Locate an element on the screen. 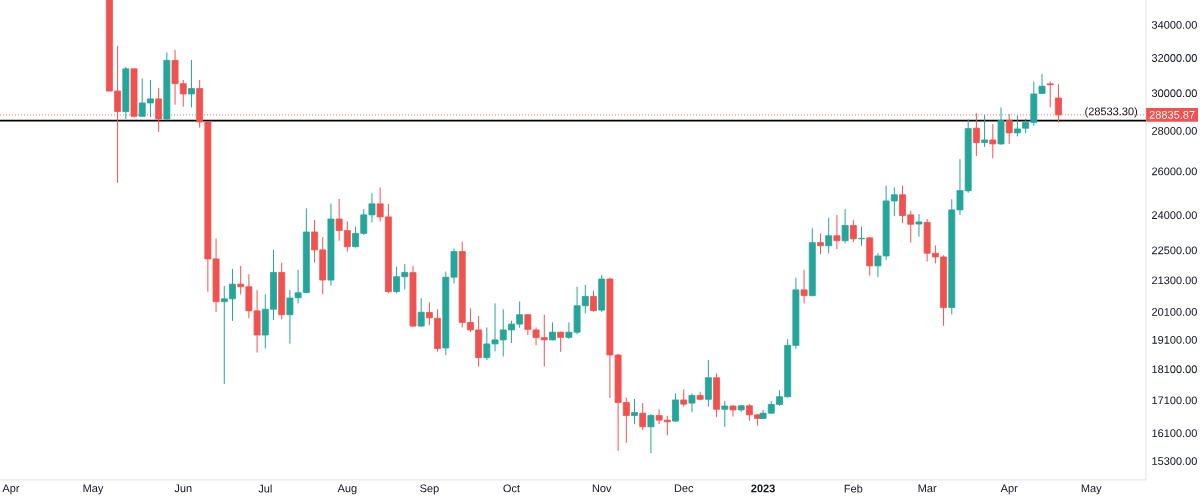  y-tick-label: 15300.00 is located at coordinates (1174, 461).